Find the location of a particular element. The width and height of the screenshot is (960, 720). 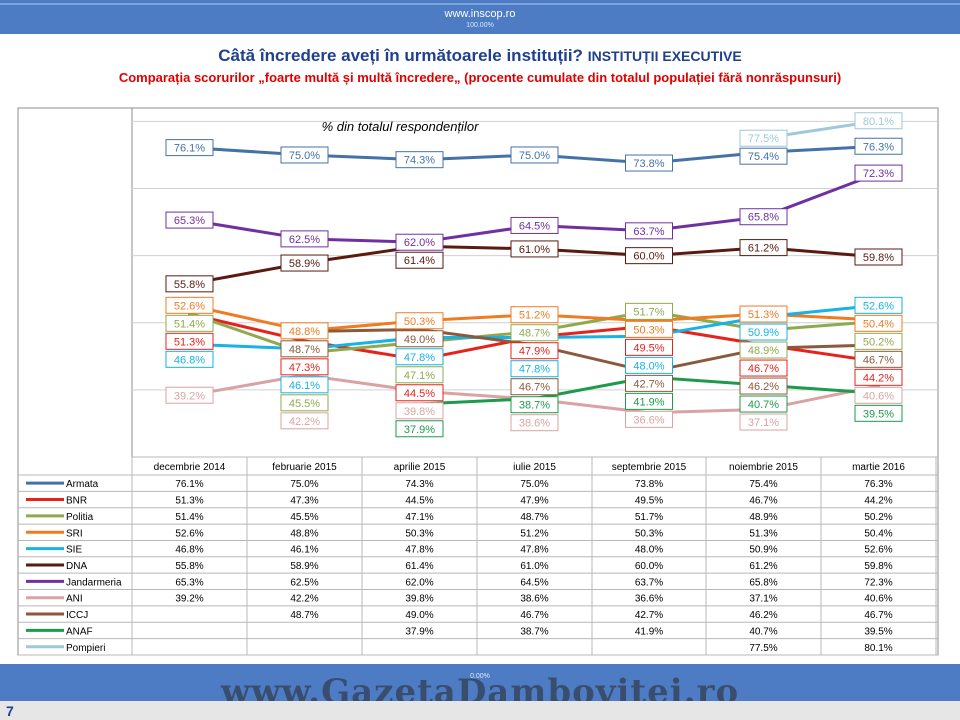

data-label: 44.5% is located at coordinates (419, 394).